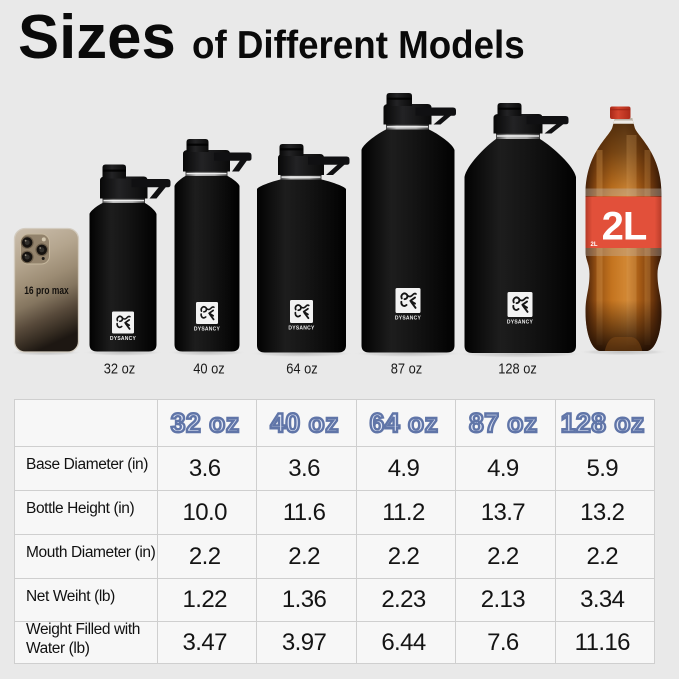 The image size is (679, 679). What do you see at coordinates (46, 291) in the screenshot?
I see `svg-text: 16 pro max` at bounding box center [46, 291].